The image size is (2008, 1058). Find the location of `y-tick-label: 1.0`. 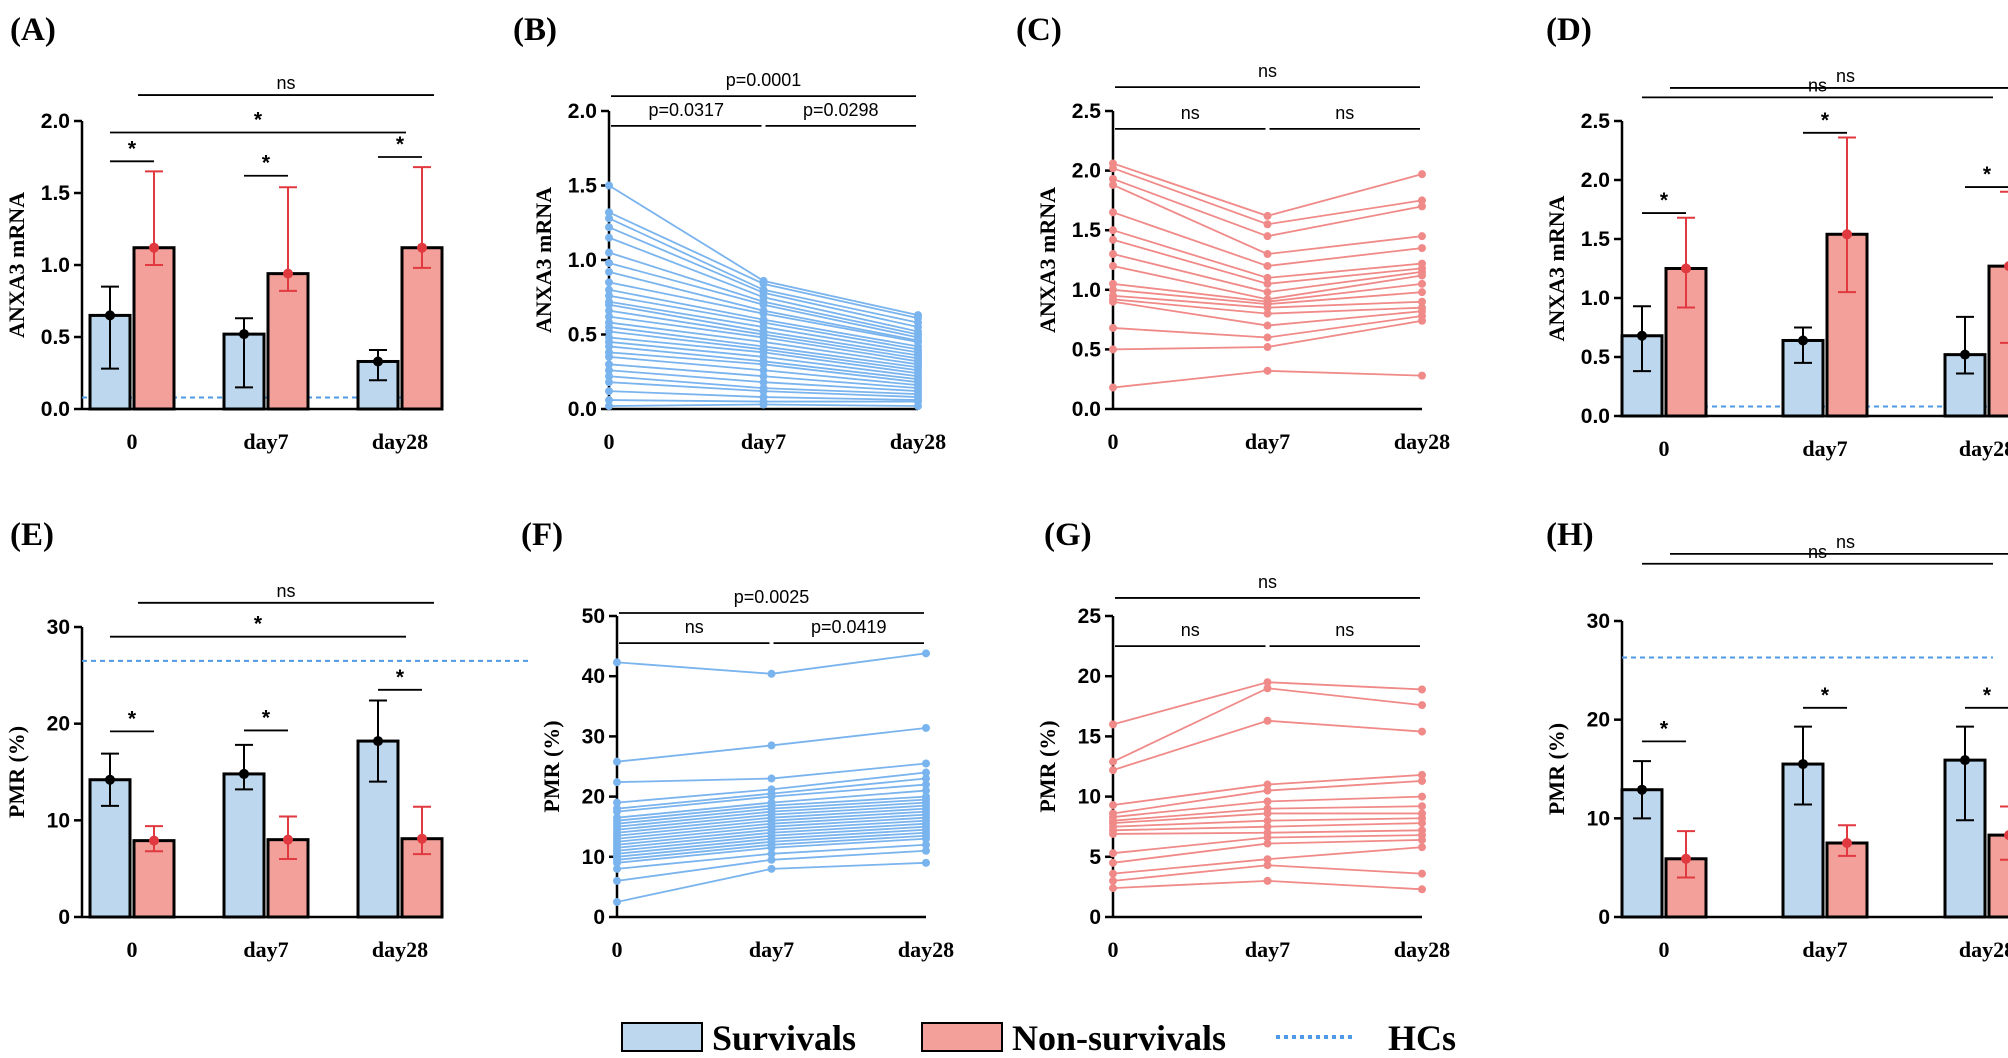

y-tick-label: 1.0 is located at coordinates (582, 260).